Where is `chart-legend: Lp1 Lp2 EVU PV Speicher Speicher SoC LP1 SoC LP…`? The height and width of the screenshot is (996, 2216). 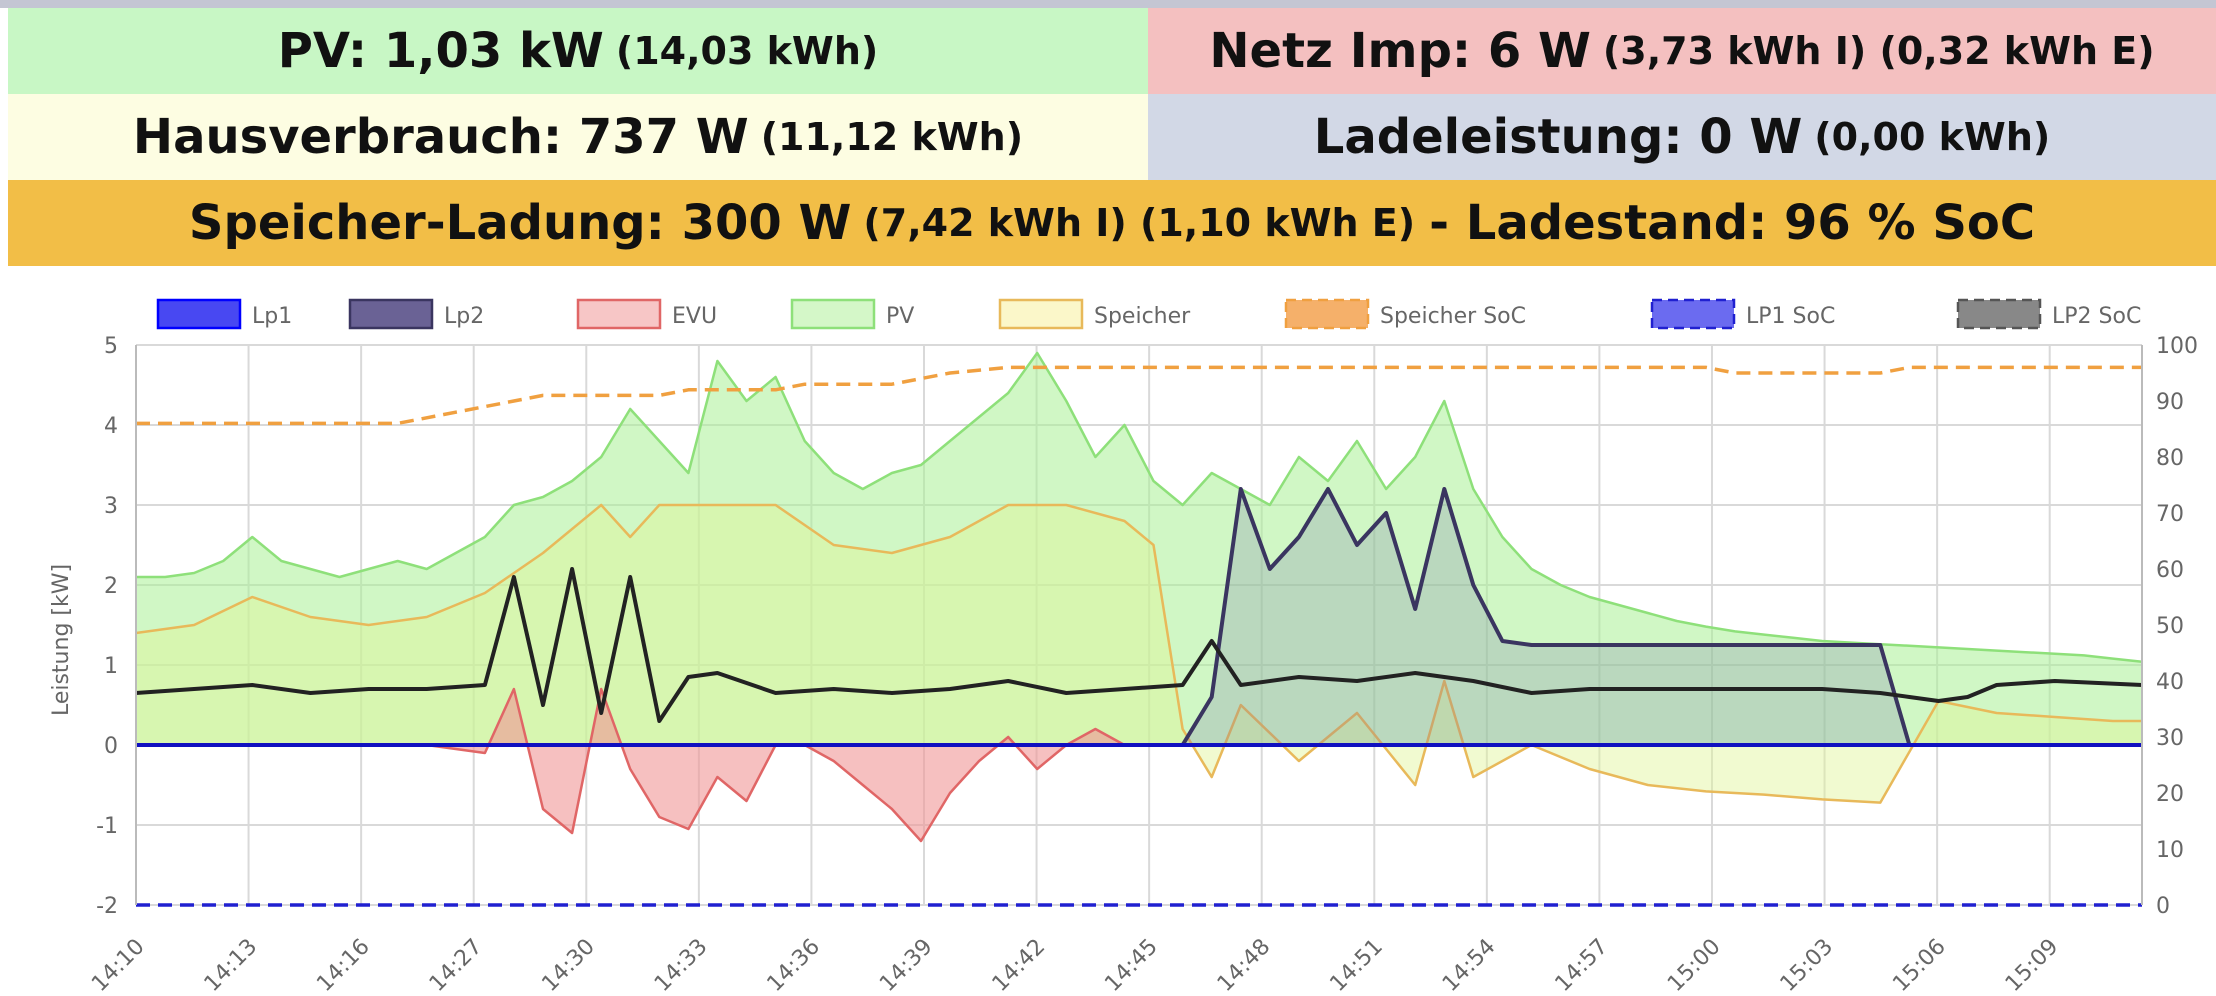
chart-legend: Lp1 Lp2 EVU PV Speicher Speicher SoC LP1 SoC LP… is located at coordinates (1186, 314).